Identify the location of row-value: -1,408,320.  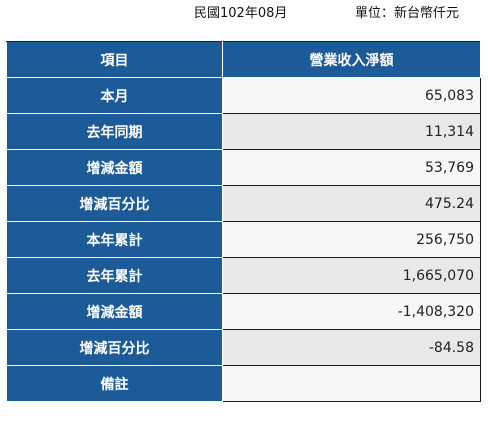
(351, 311).